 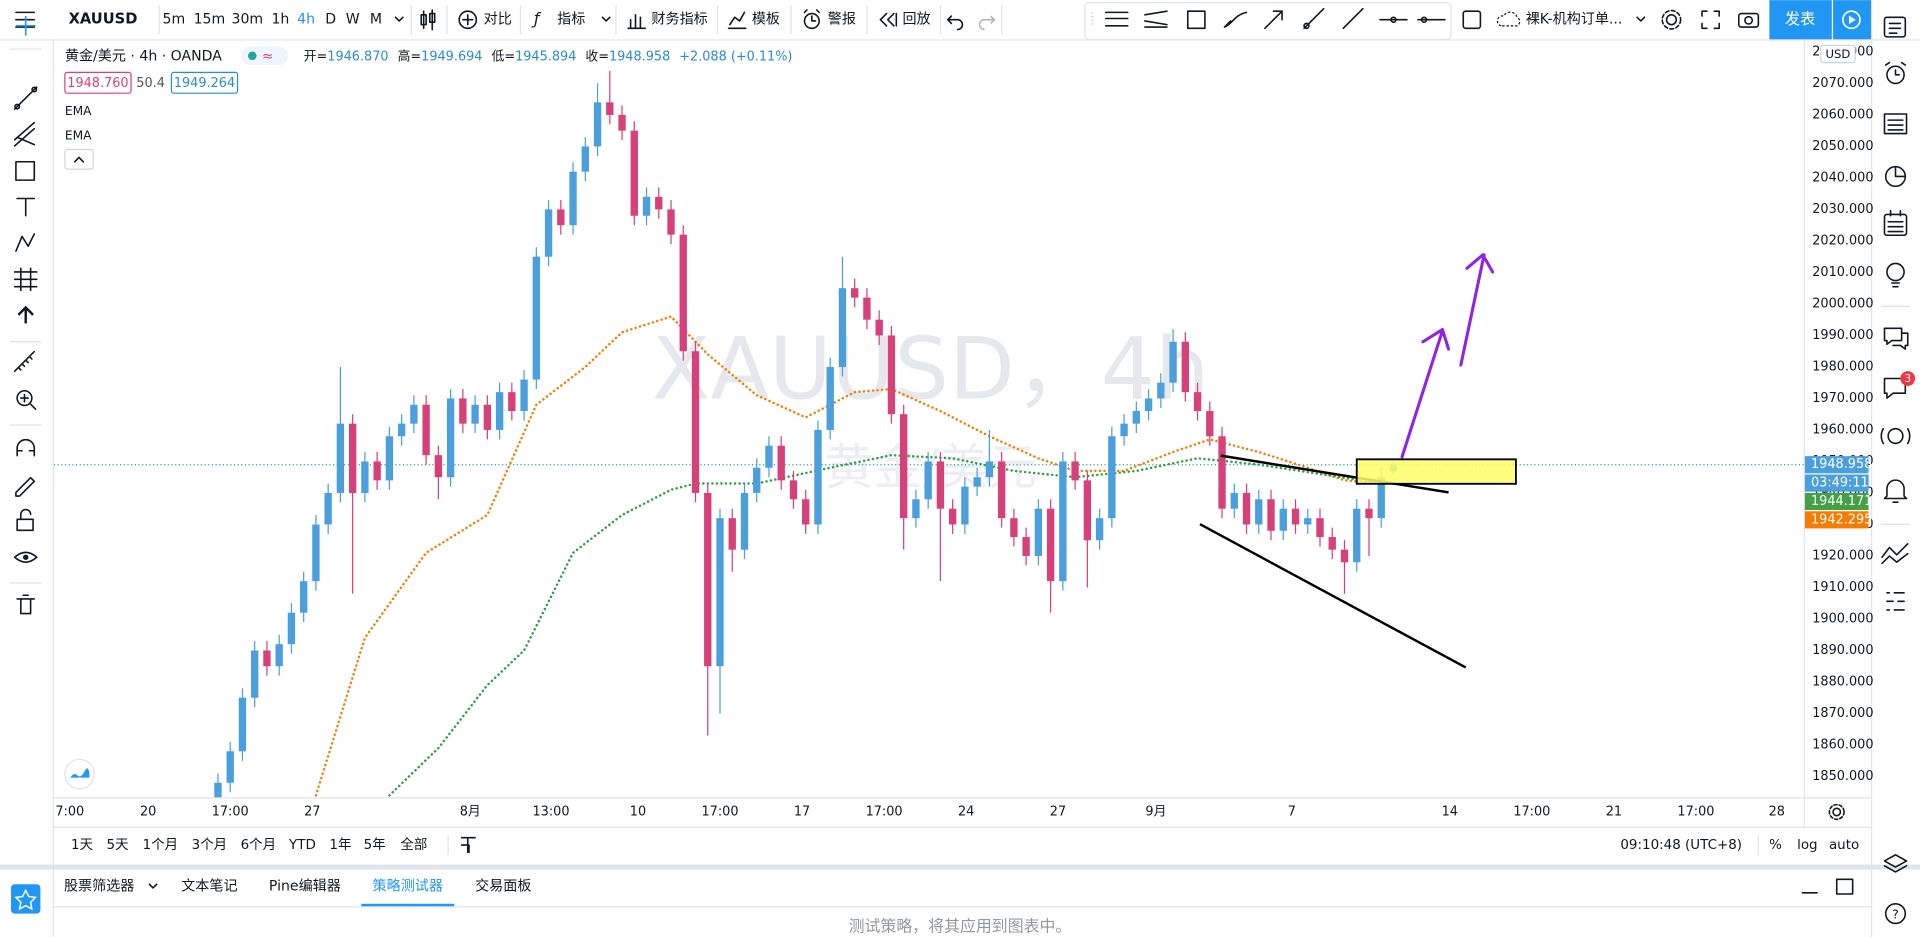 What do you see at coordinates (330, 20) in the screenshot?
I see `interval: D` at bounding box center [330, 20].